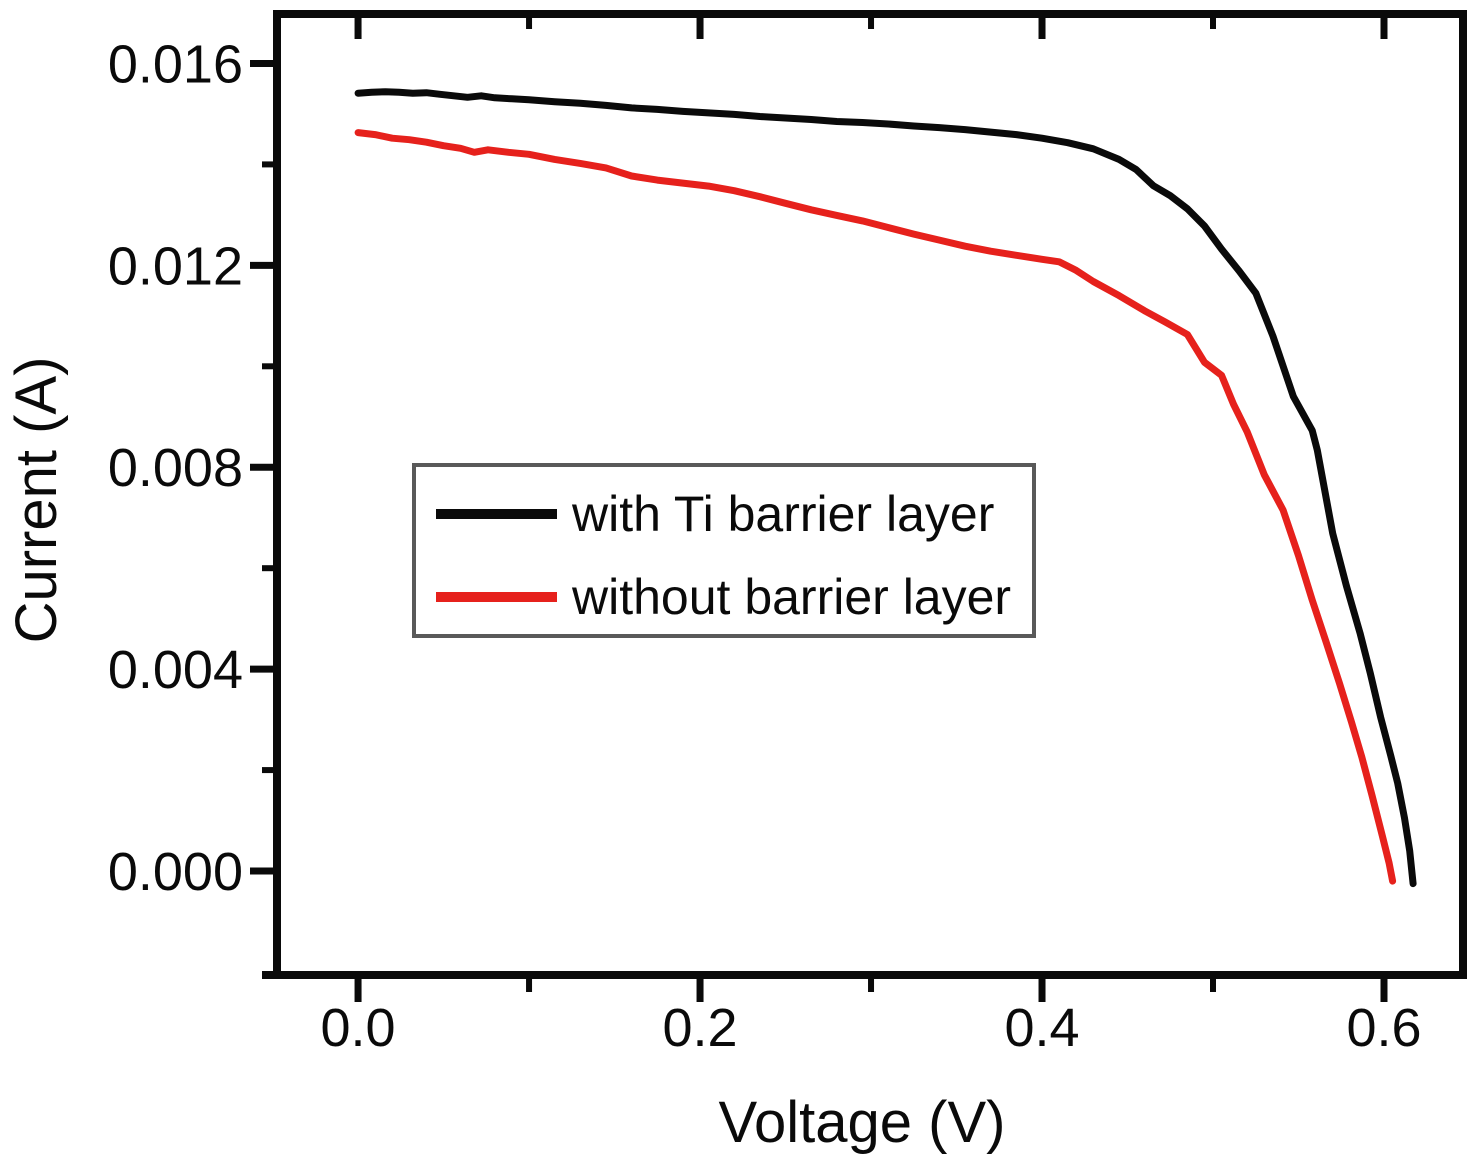  What do you see at coordinates (862, 1122) in the screenshot?
I see `x-axis-title: Voltage (V)` at bounding box center [862, 1122].